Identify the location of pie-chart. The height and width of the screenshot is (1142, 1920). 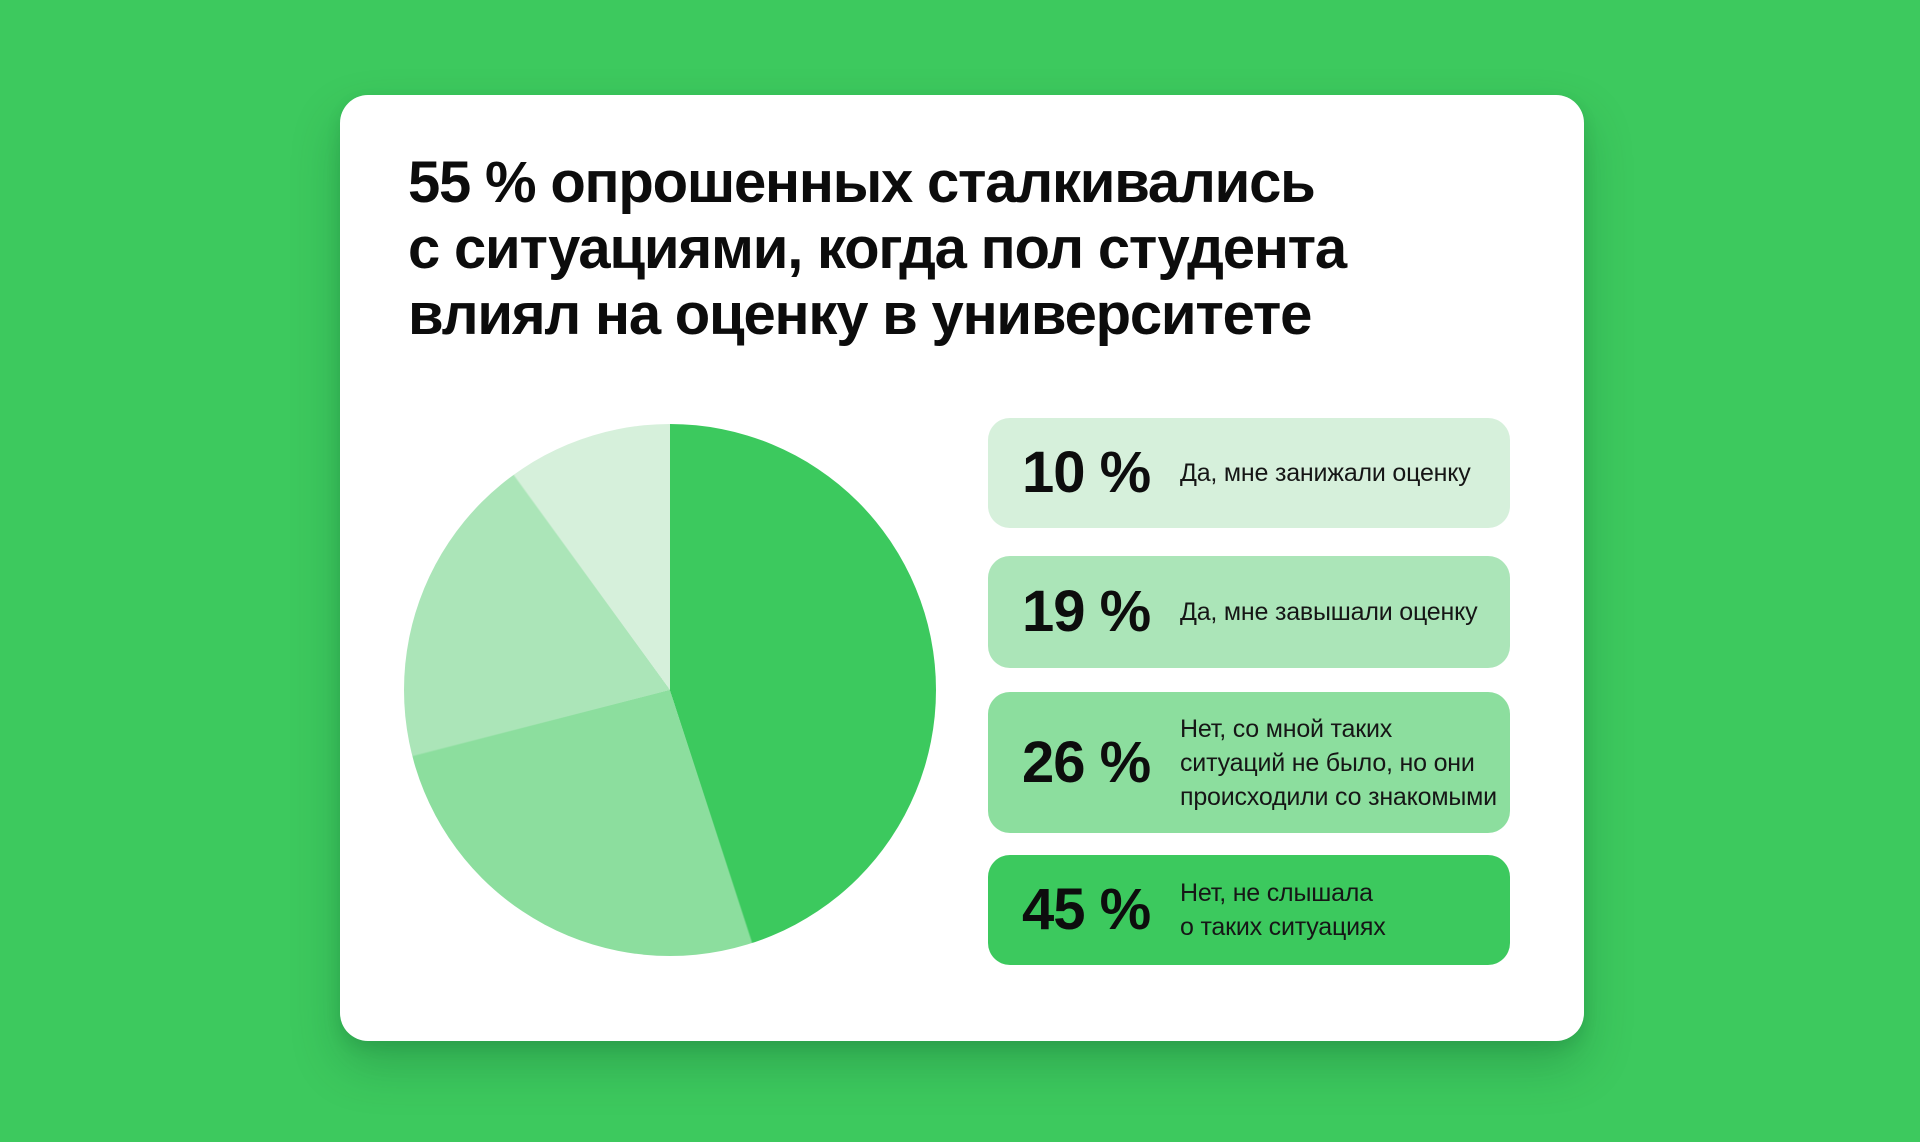
(670, 690).